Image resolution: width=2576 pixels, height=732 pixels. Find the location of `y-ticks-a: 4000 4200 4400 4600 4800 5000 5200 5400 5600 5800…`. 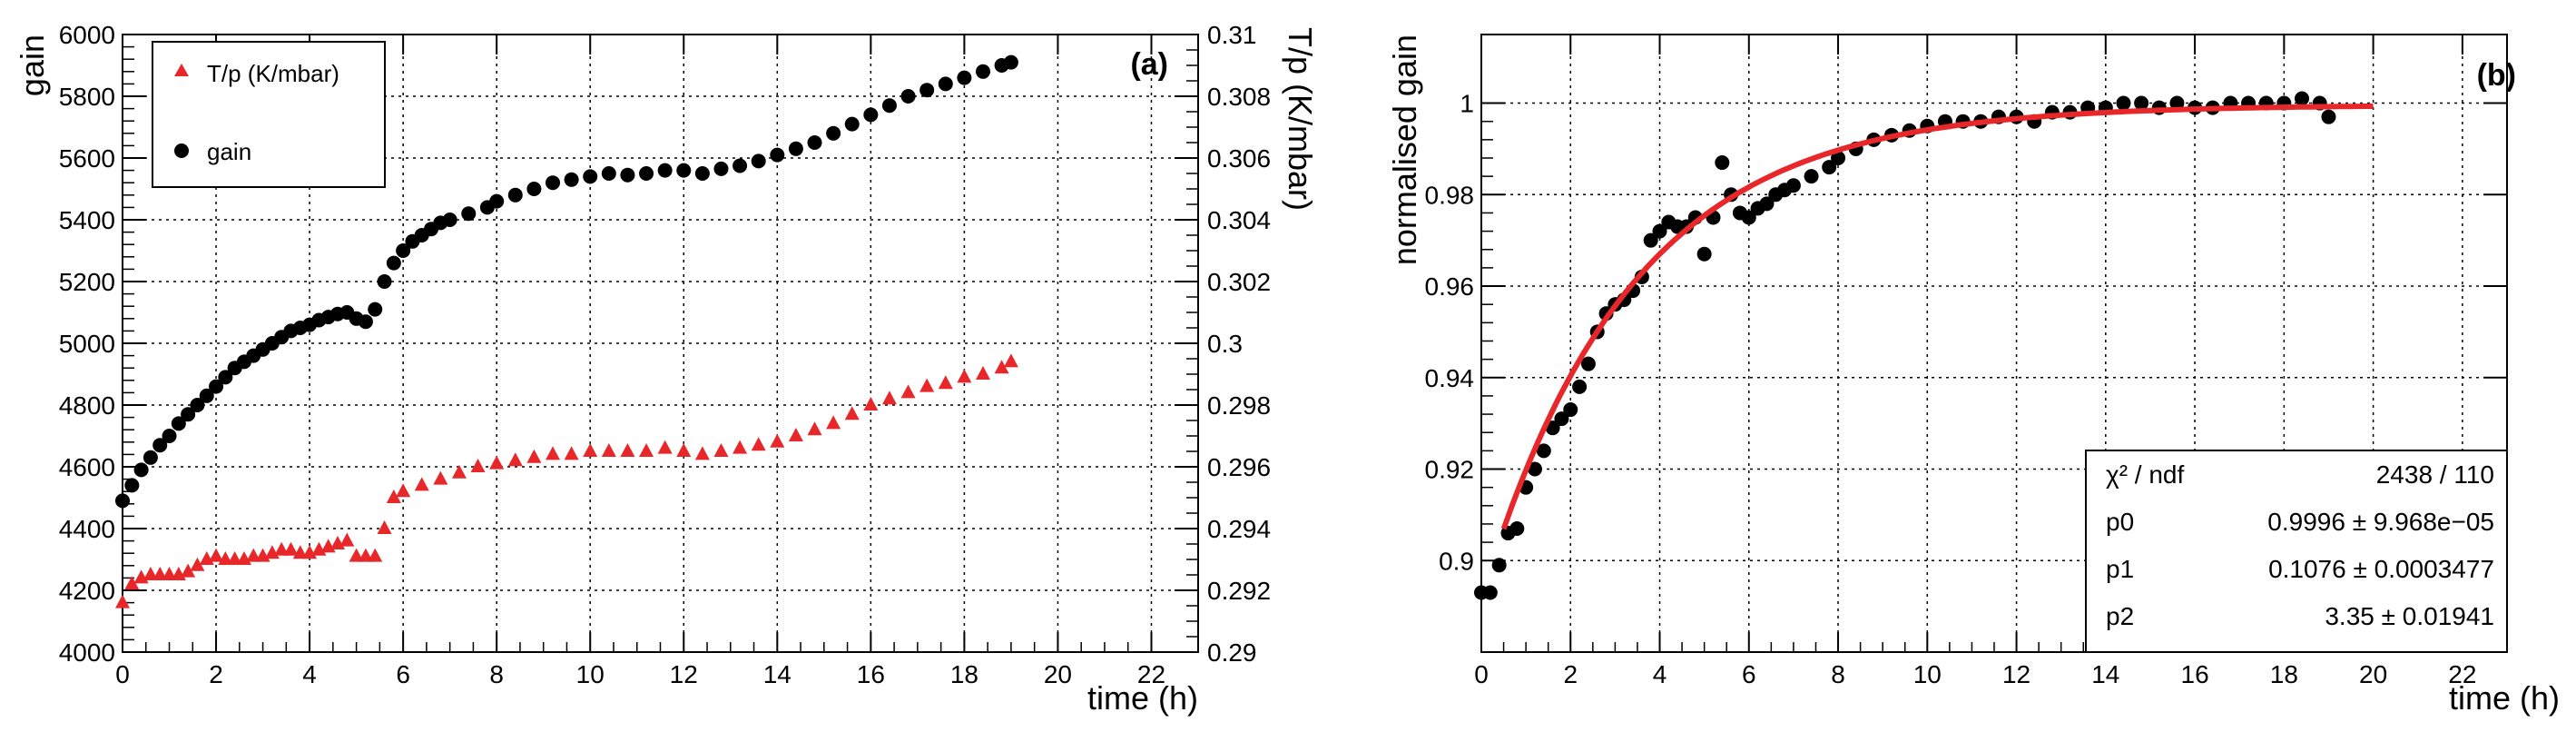

y-ticks-a: 4000 4200 4400 4600 4800 5000 5200 5400 5600 5800… is located at coordinates (102, 344).